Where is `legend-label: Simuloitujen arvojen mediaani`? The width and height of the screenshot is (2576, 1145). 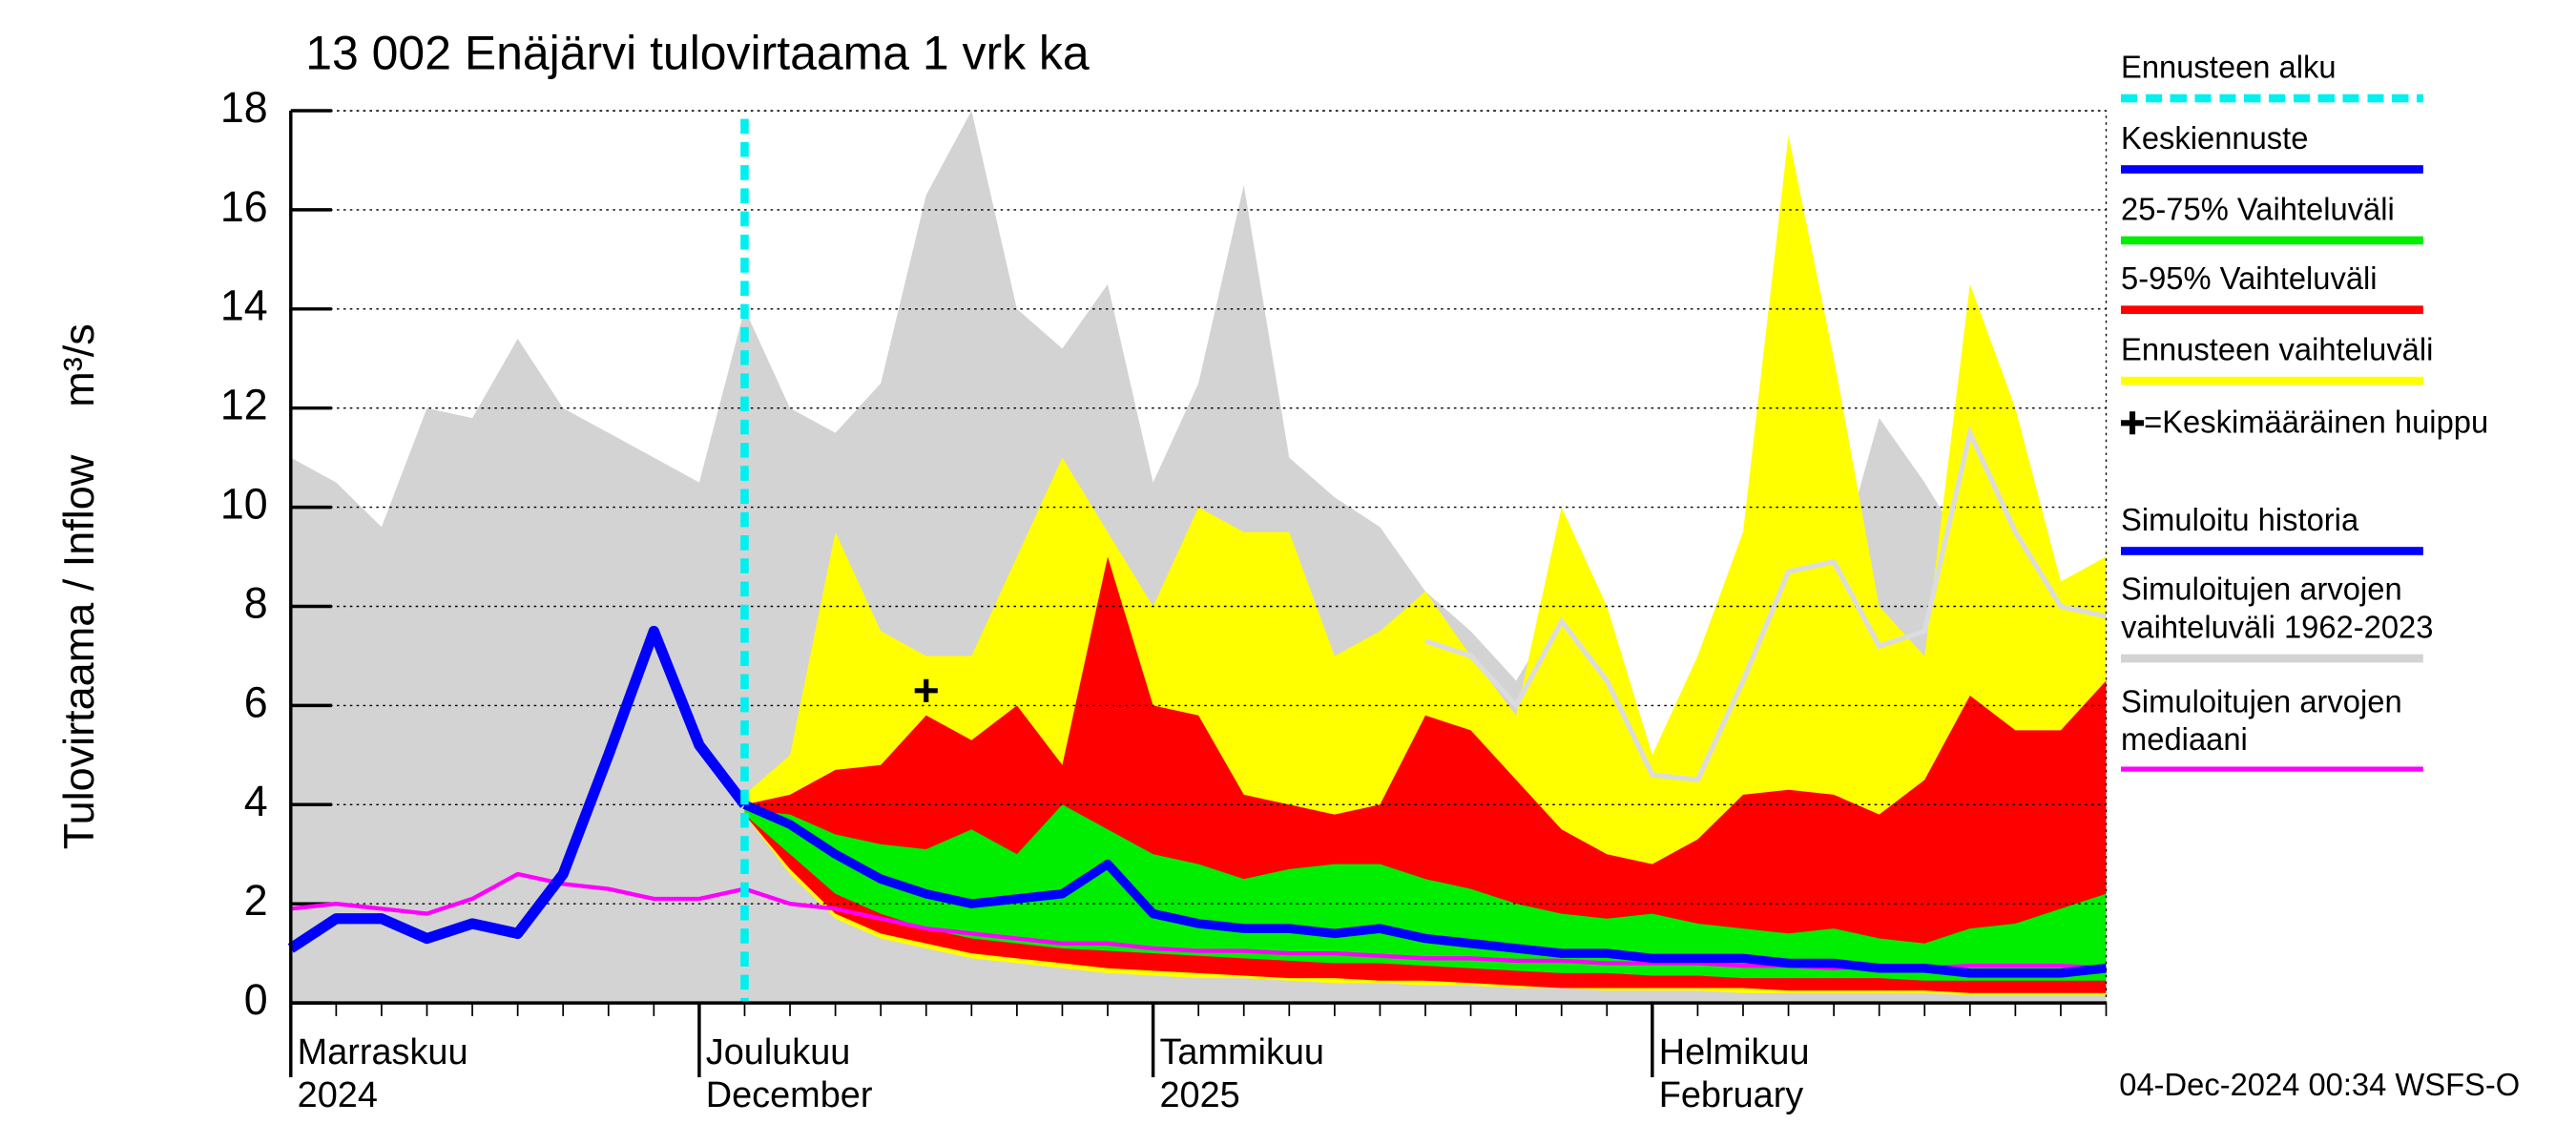 legend-label: Simuloitujen arvojen mediaani is located at coordinates (2261, 722).